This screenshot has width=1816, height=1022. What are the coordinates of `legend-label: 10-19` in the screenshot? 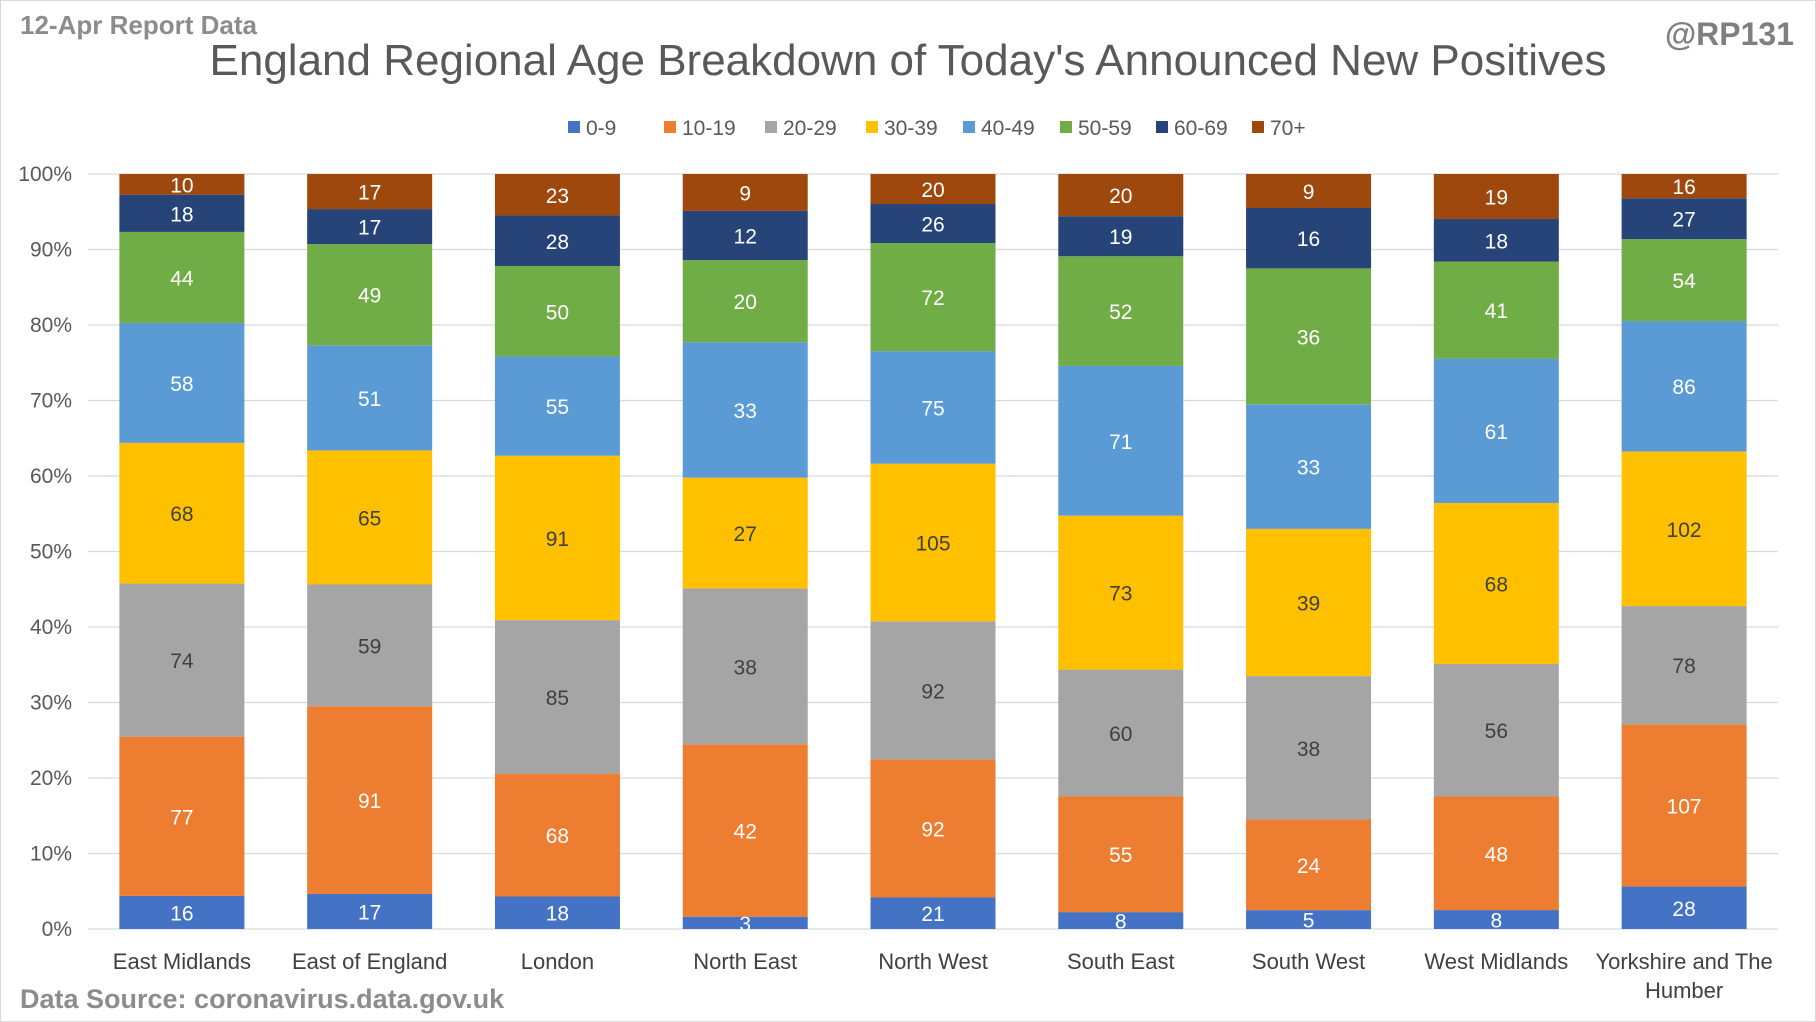 It's located at (709, 128).